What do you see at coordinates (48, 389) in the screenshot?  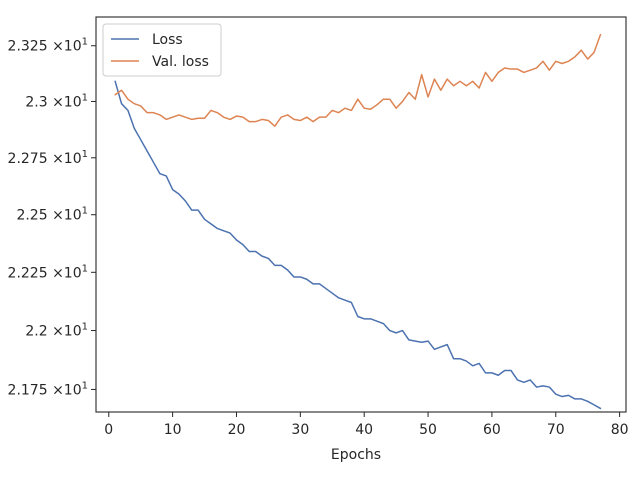 I see `y-tick-label: 2.175 ×10¹` at bounding box center [48, 389].